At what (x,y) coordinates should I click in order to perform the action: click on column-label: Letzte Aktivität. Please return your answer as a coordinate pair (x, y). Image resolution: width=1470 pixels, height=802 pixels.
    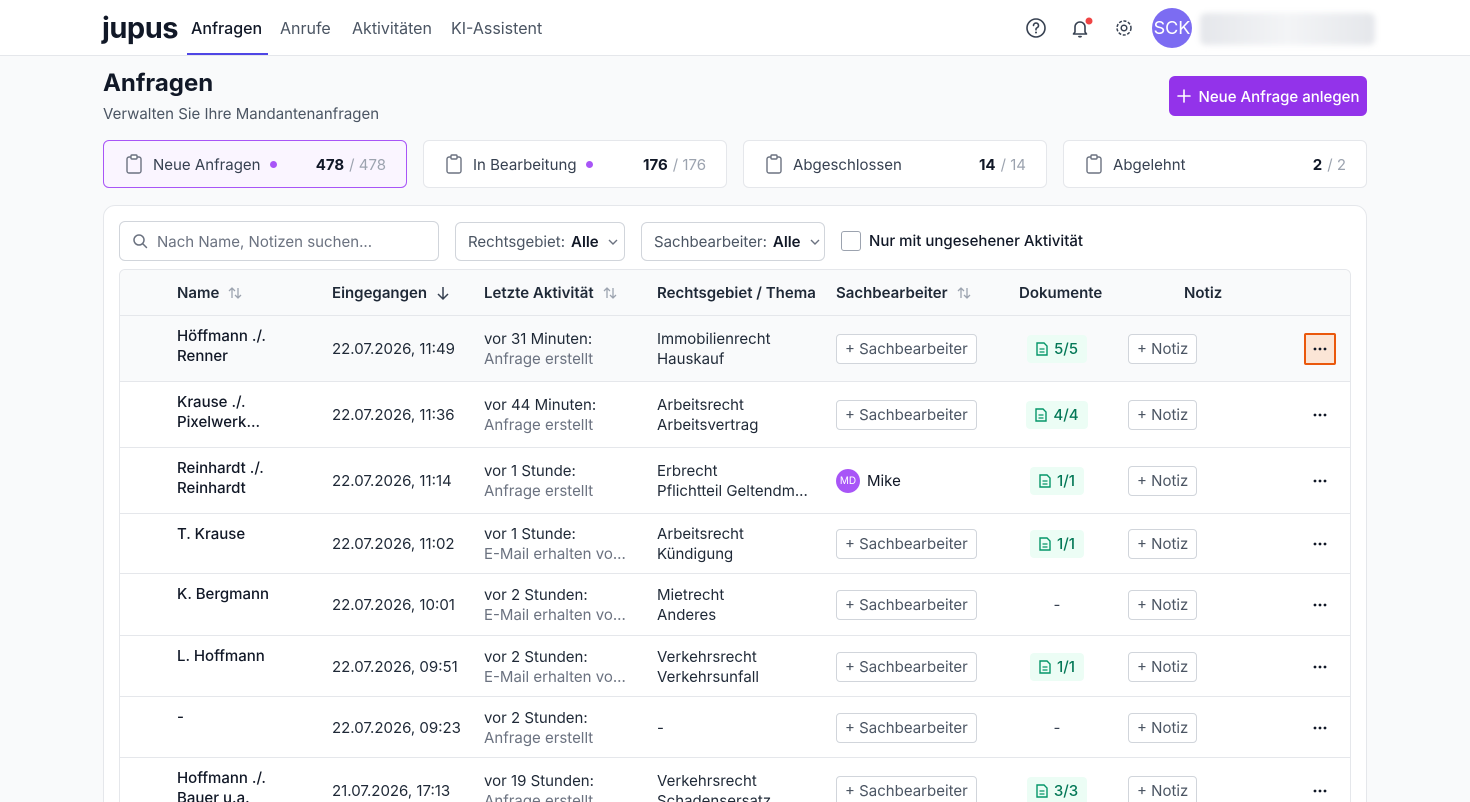
    Looking at the image, I should click on (539, 292).